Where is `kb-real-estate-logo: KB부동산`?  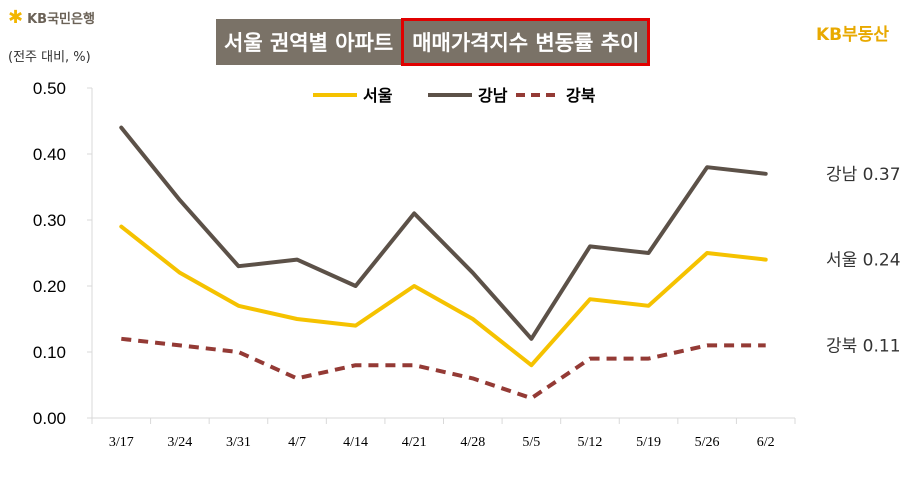
kb-real-estate-logo: KB부동산 is located at coordinates (852, 35).